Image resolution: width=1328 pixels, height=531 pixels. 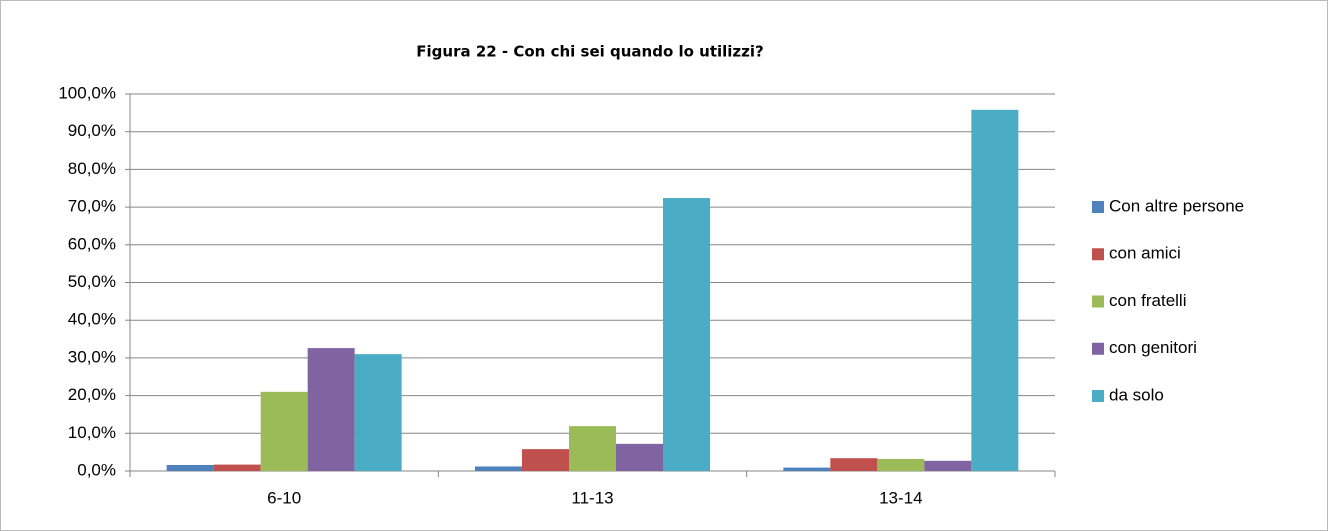 I want to click on y-tick-label: 30,0%, so click(x=92, y=356).